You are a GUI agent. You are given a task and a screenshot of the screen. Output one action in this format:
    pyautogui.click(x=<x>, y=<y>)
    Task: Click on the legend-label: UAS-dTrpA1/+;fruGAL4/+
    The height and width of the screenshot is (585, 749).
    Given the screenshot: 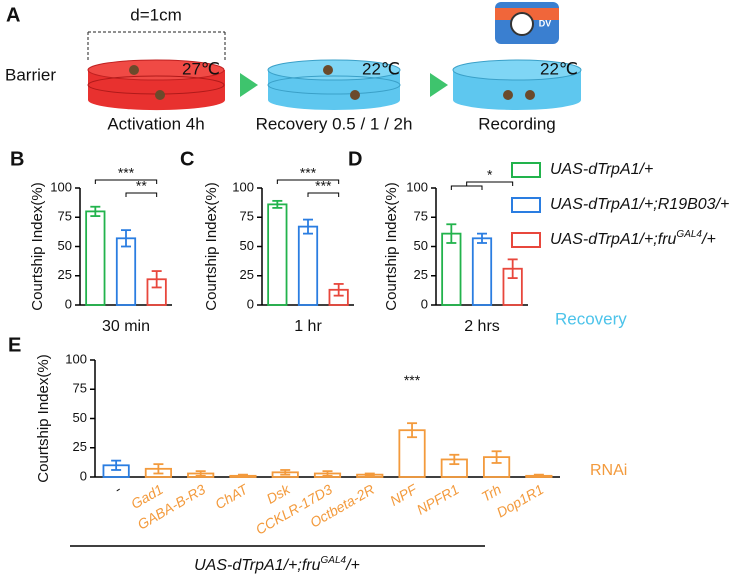 What is the action you would take?
    pyautogui.click(x=633, y=239)
    